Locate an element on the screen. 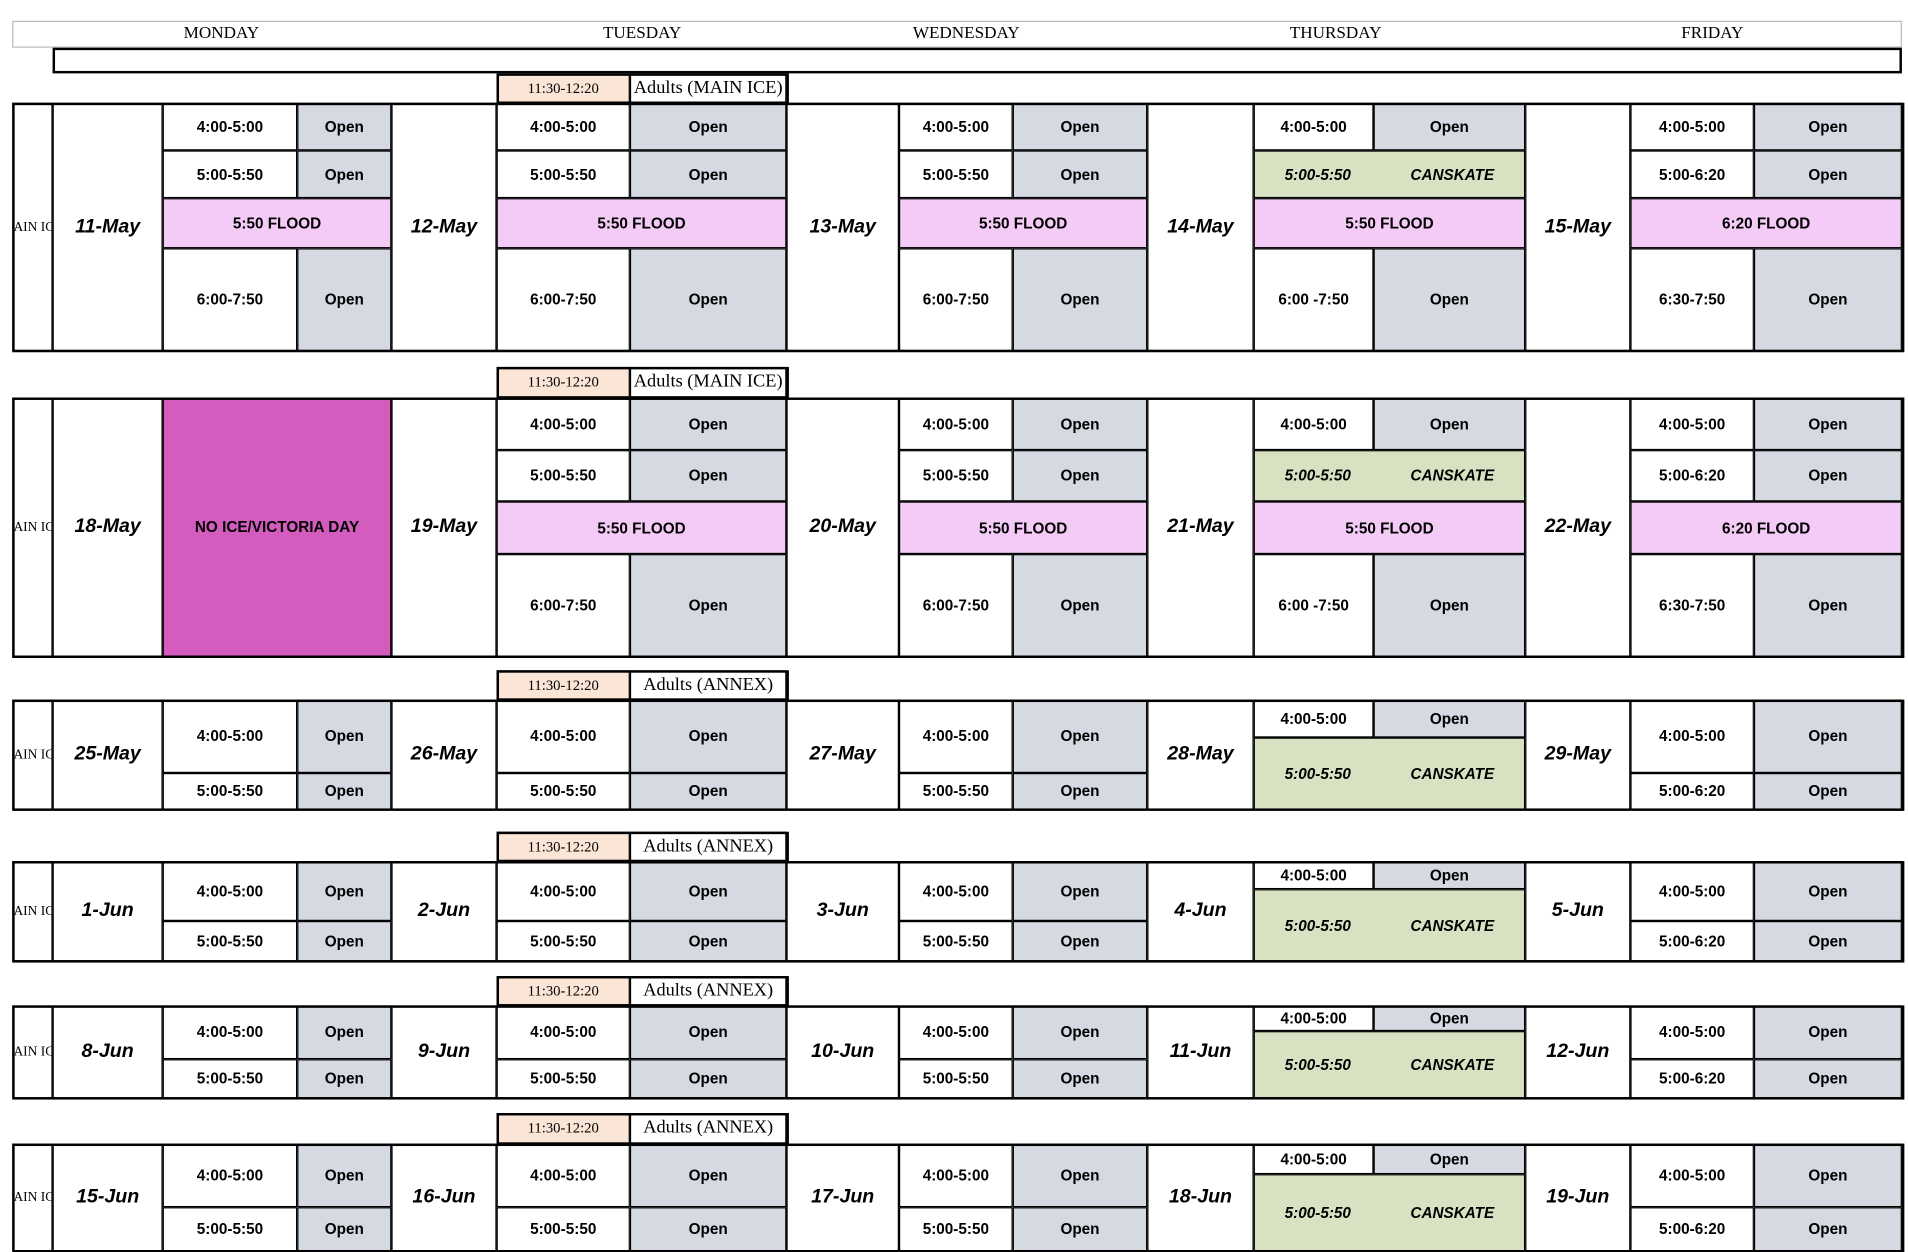 Image resolution: width=1908 pixels, height=1252 pixels. date-cell: 8-Jun is located at coordinates (107, 1052).